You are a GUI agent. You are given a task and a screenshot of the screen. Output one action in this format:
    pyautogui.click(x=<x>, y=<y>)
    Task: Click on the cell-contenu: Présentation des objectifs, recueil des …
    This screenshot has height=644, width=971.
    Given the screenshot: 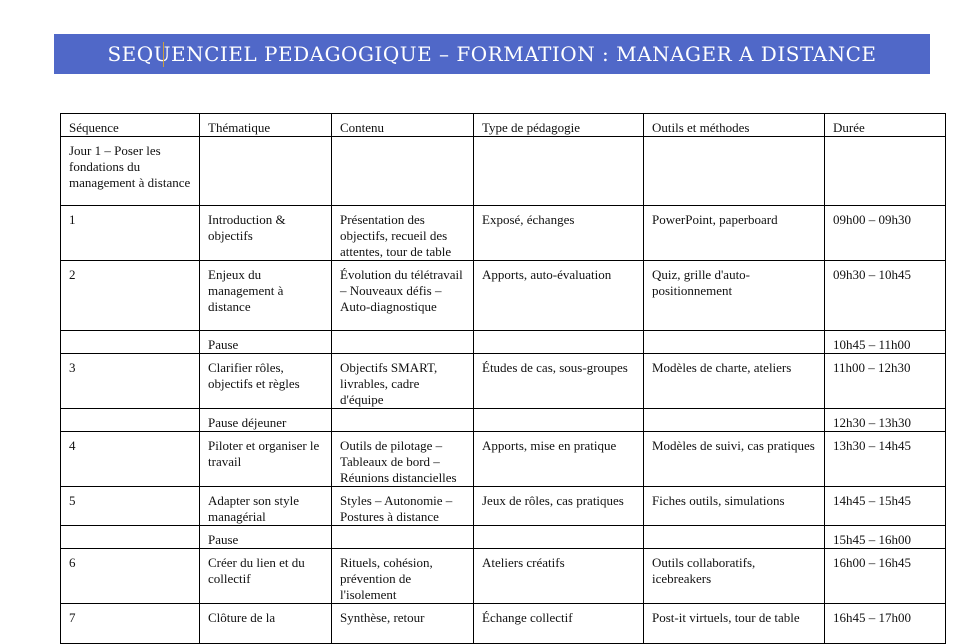 What is the action you would take?
    pyautogui.click(x=402, y=233)
    